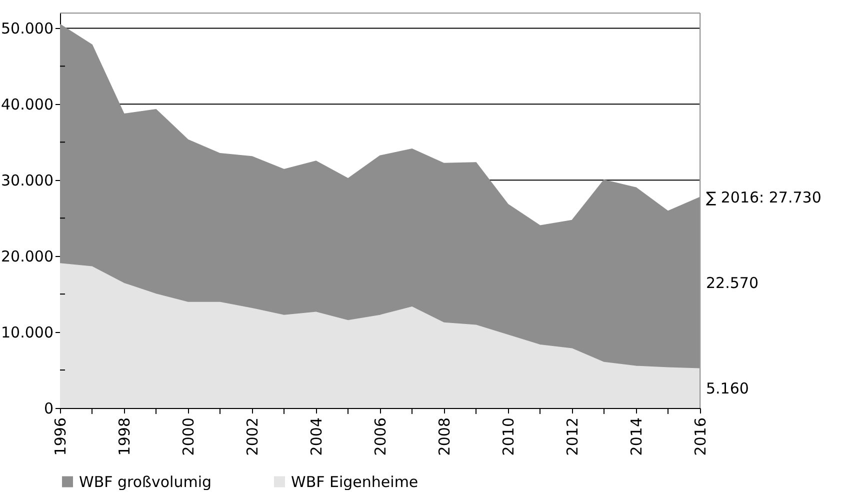 The image size is (856, 501). I want to click on x-tick-label: 2000, so click(189, 437).